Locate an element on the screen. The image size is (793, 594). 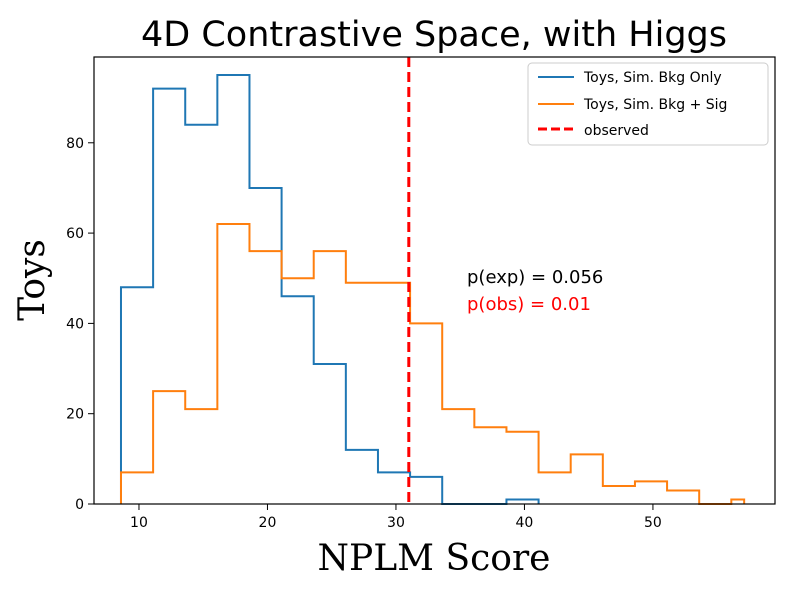
y-tick-label: 40 is located at coordinates (75, 324).